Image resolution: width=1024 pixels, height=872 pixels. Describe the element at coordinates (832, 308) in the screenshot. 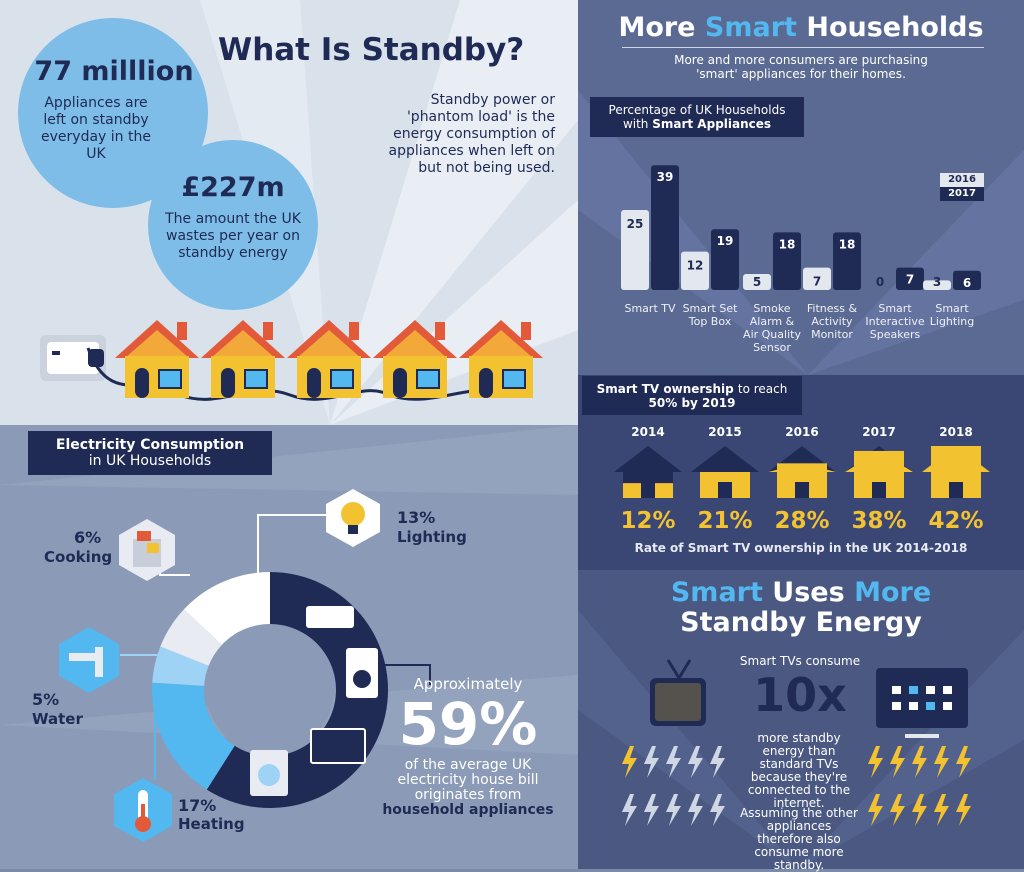

I see `category-label: Fitness &` at that location.